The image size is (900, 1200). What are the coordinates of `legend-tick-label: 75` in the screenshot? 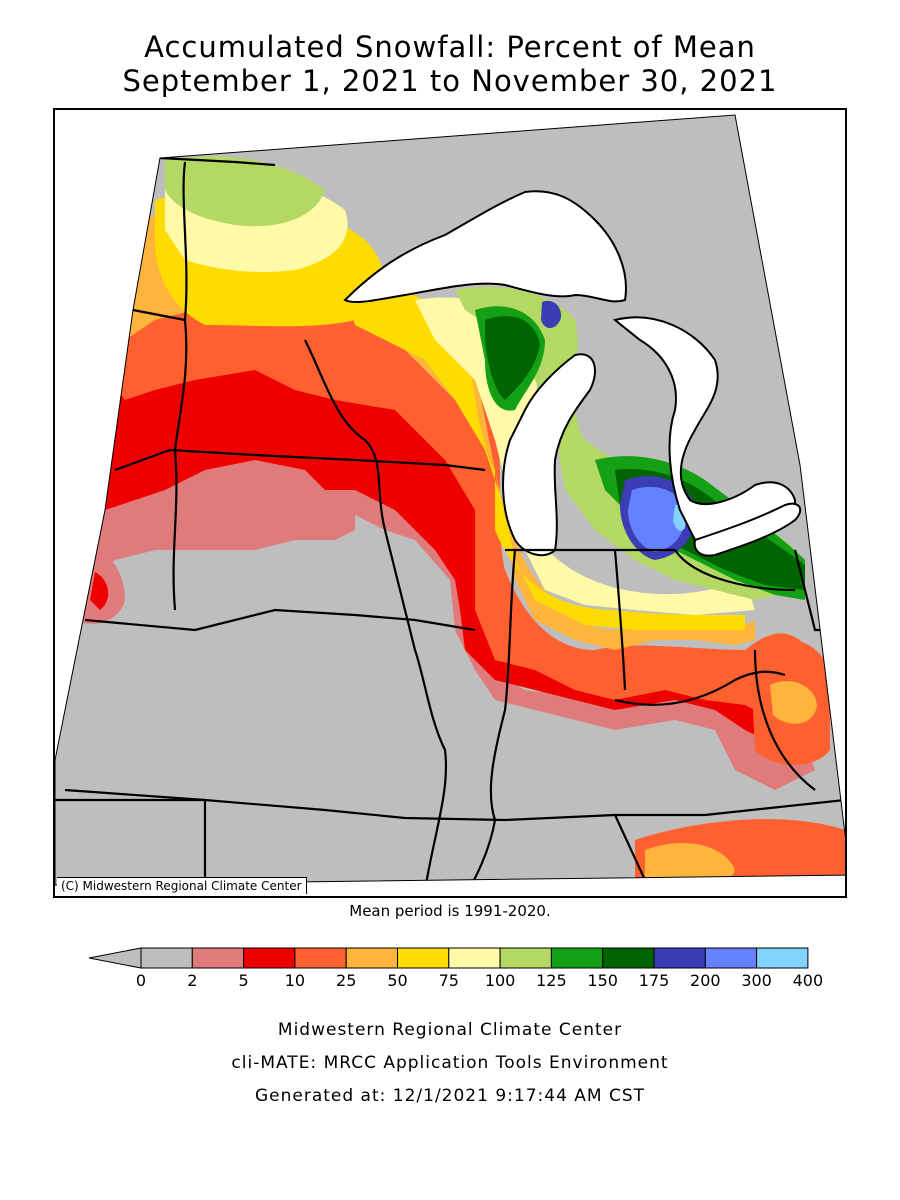 It's located at (449, 980).